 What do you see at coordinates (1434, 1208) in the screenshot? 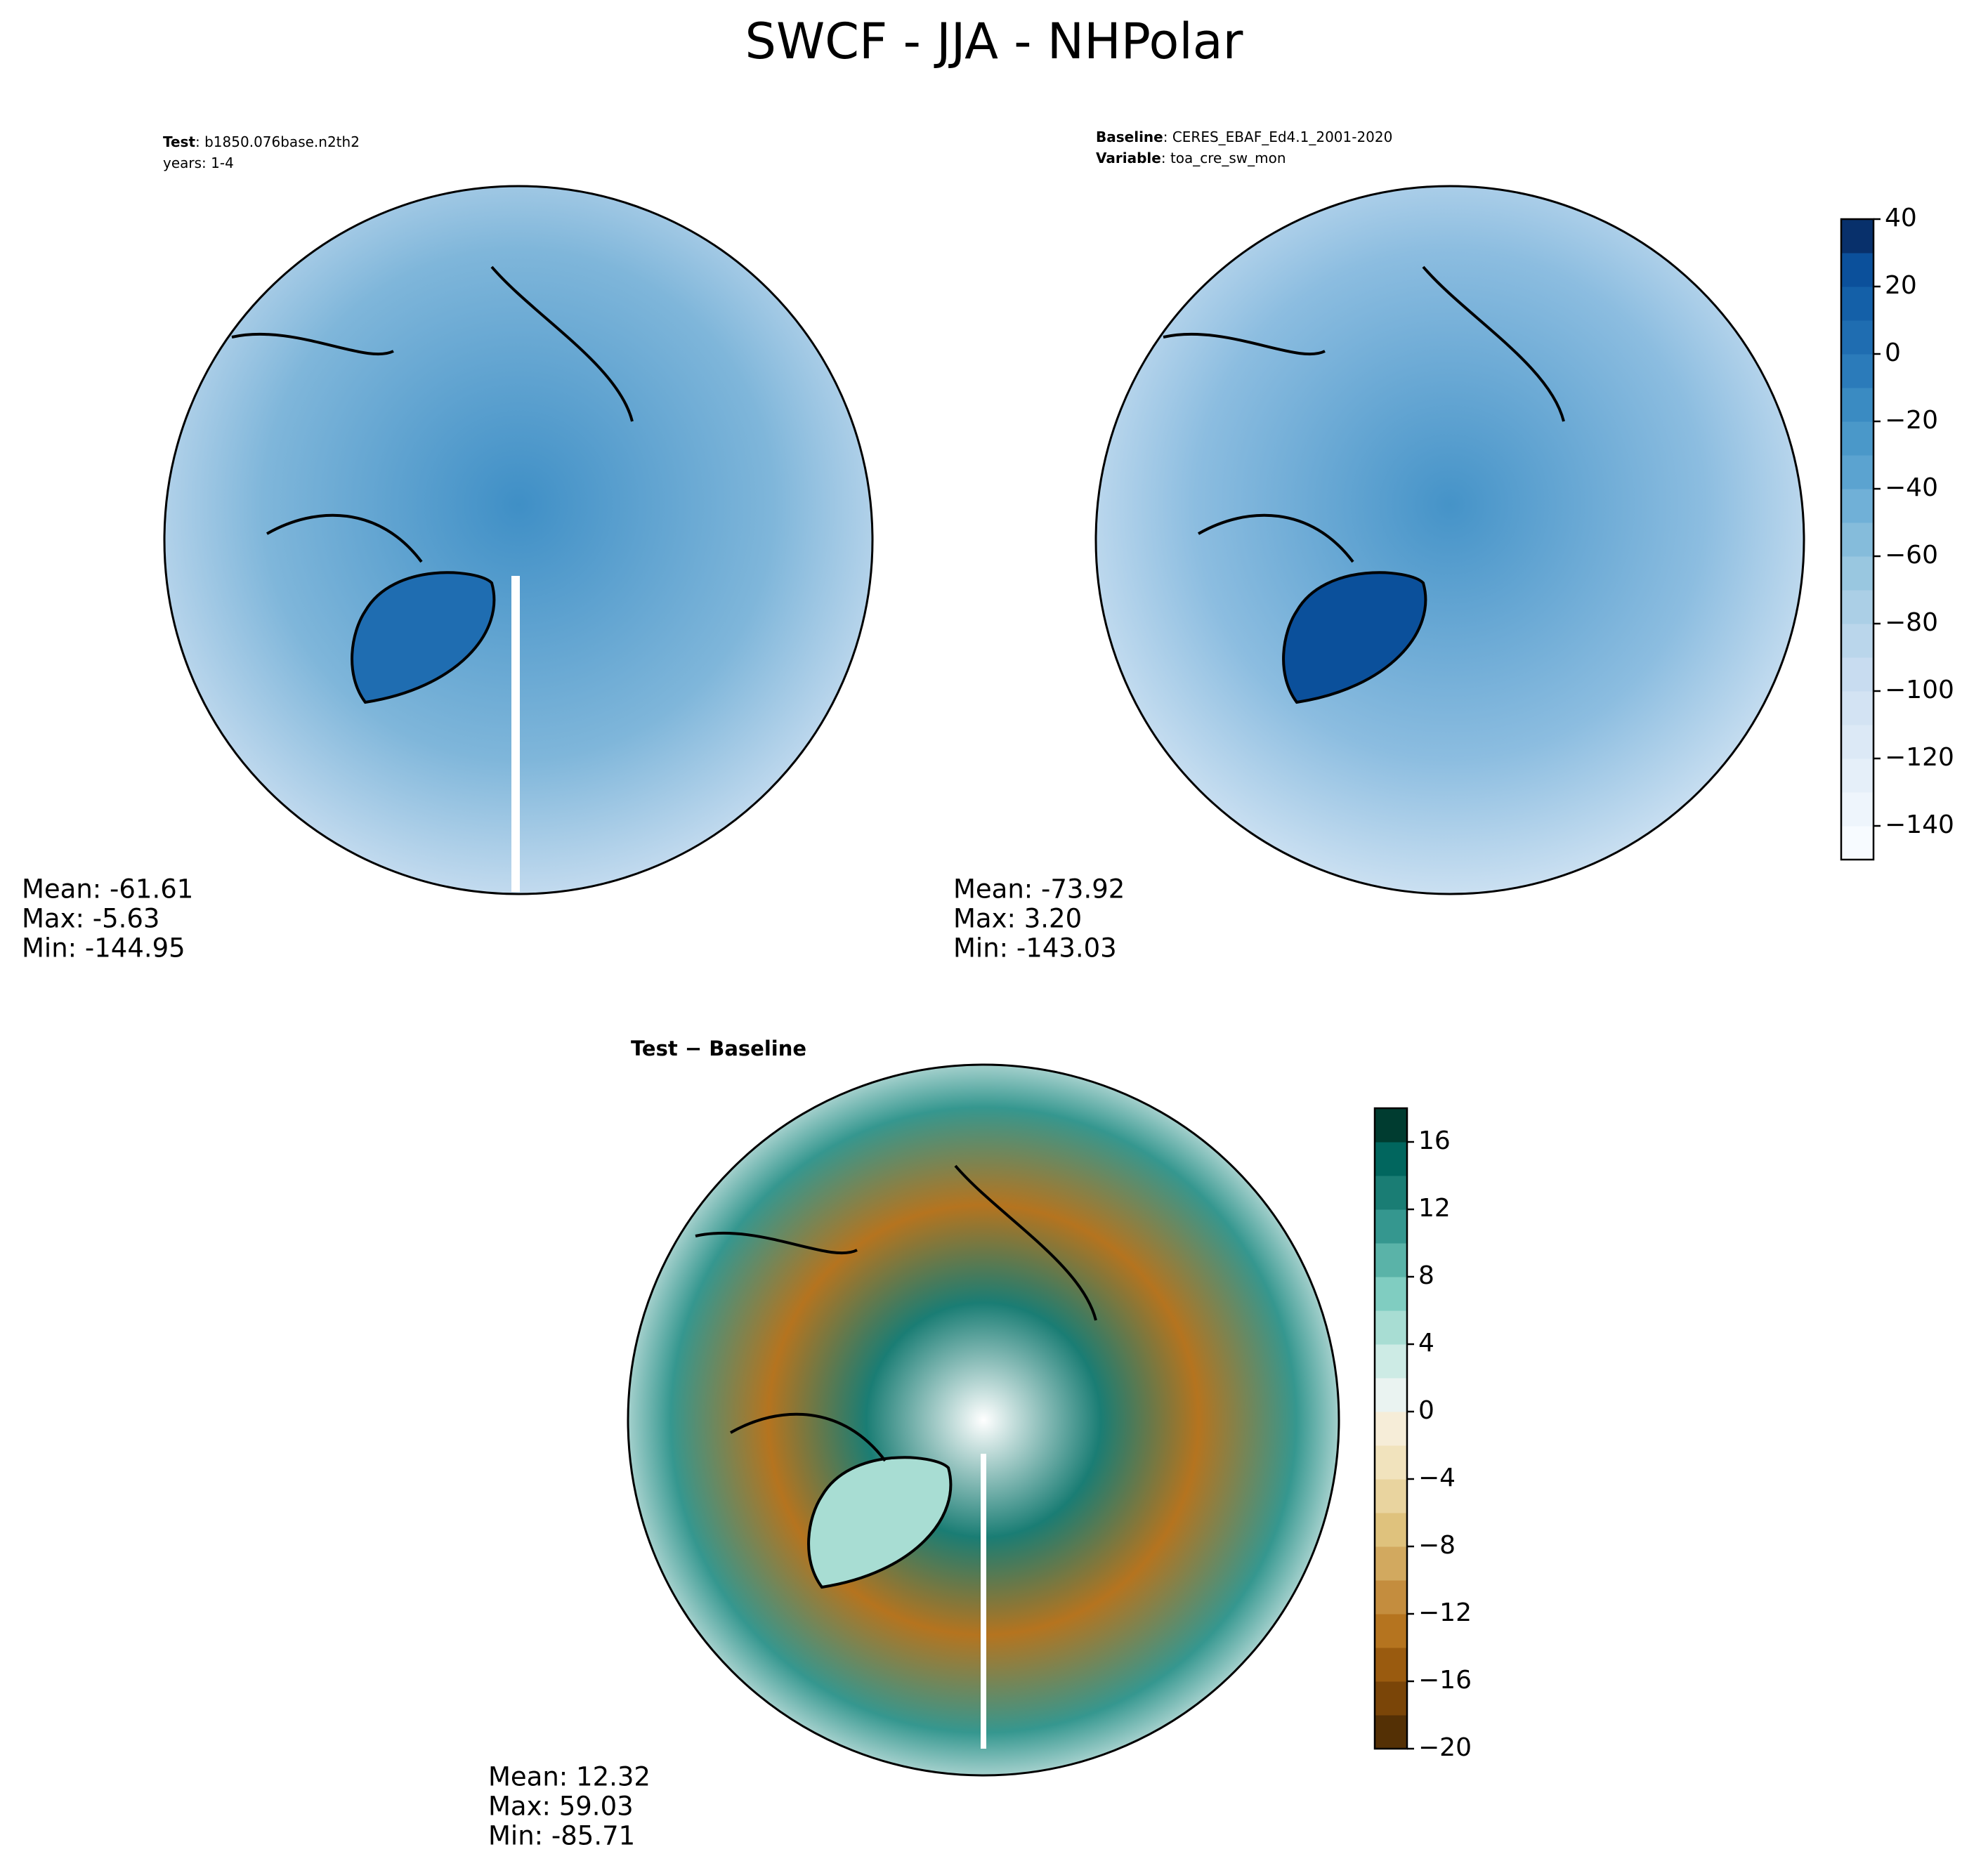
I see `colorbar-tick-label: 12` at bounding box center [1434, 1208].